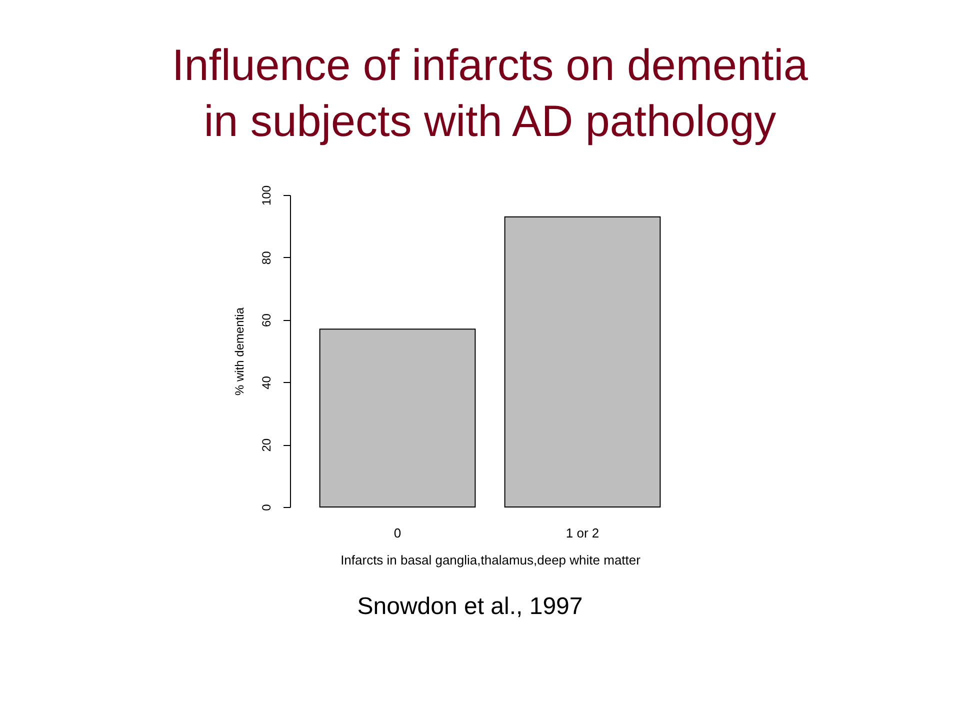 The image size is (960, 720). Describe the element at coordinates (491, 560) in the screenshot. I see `x-axis-title: Infarcts in basal ganglia,thalamus,deep white matter` at that location.